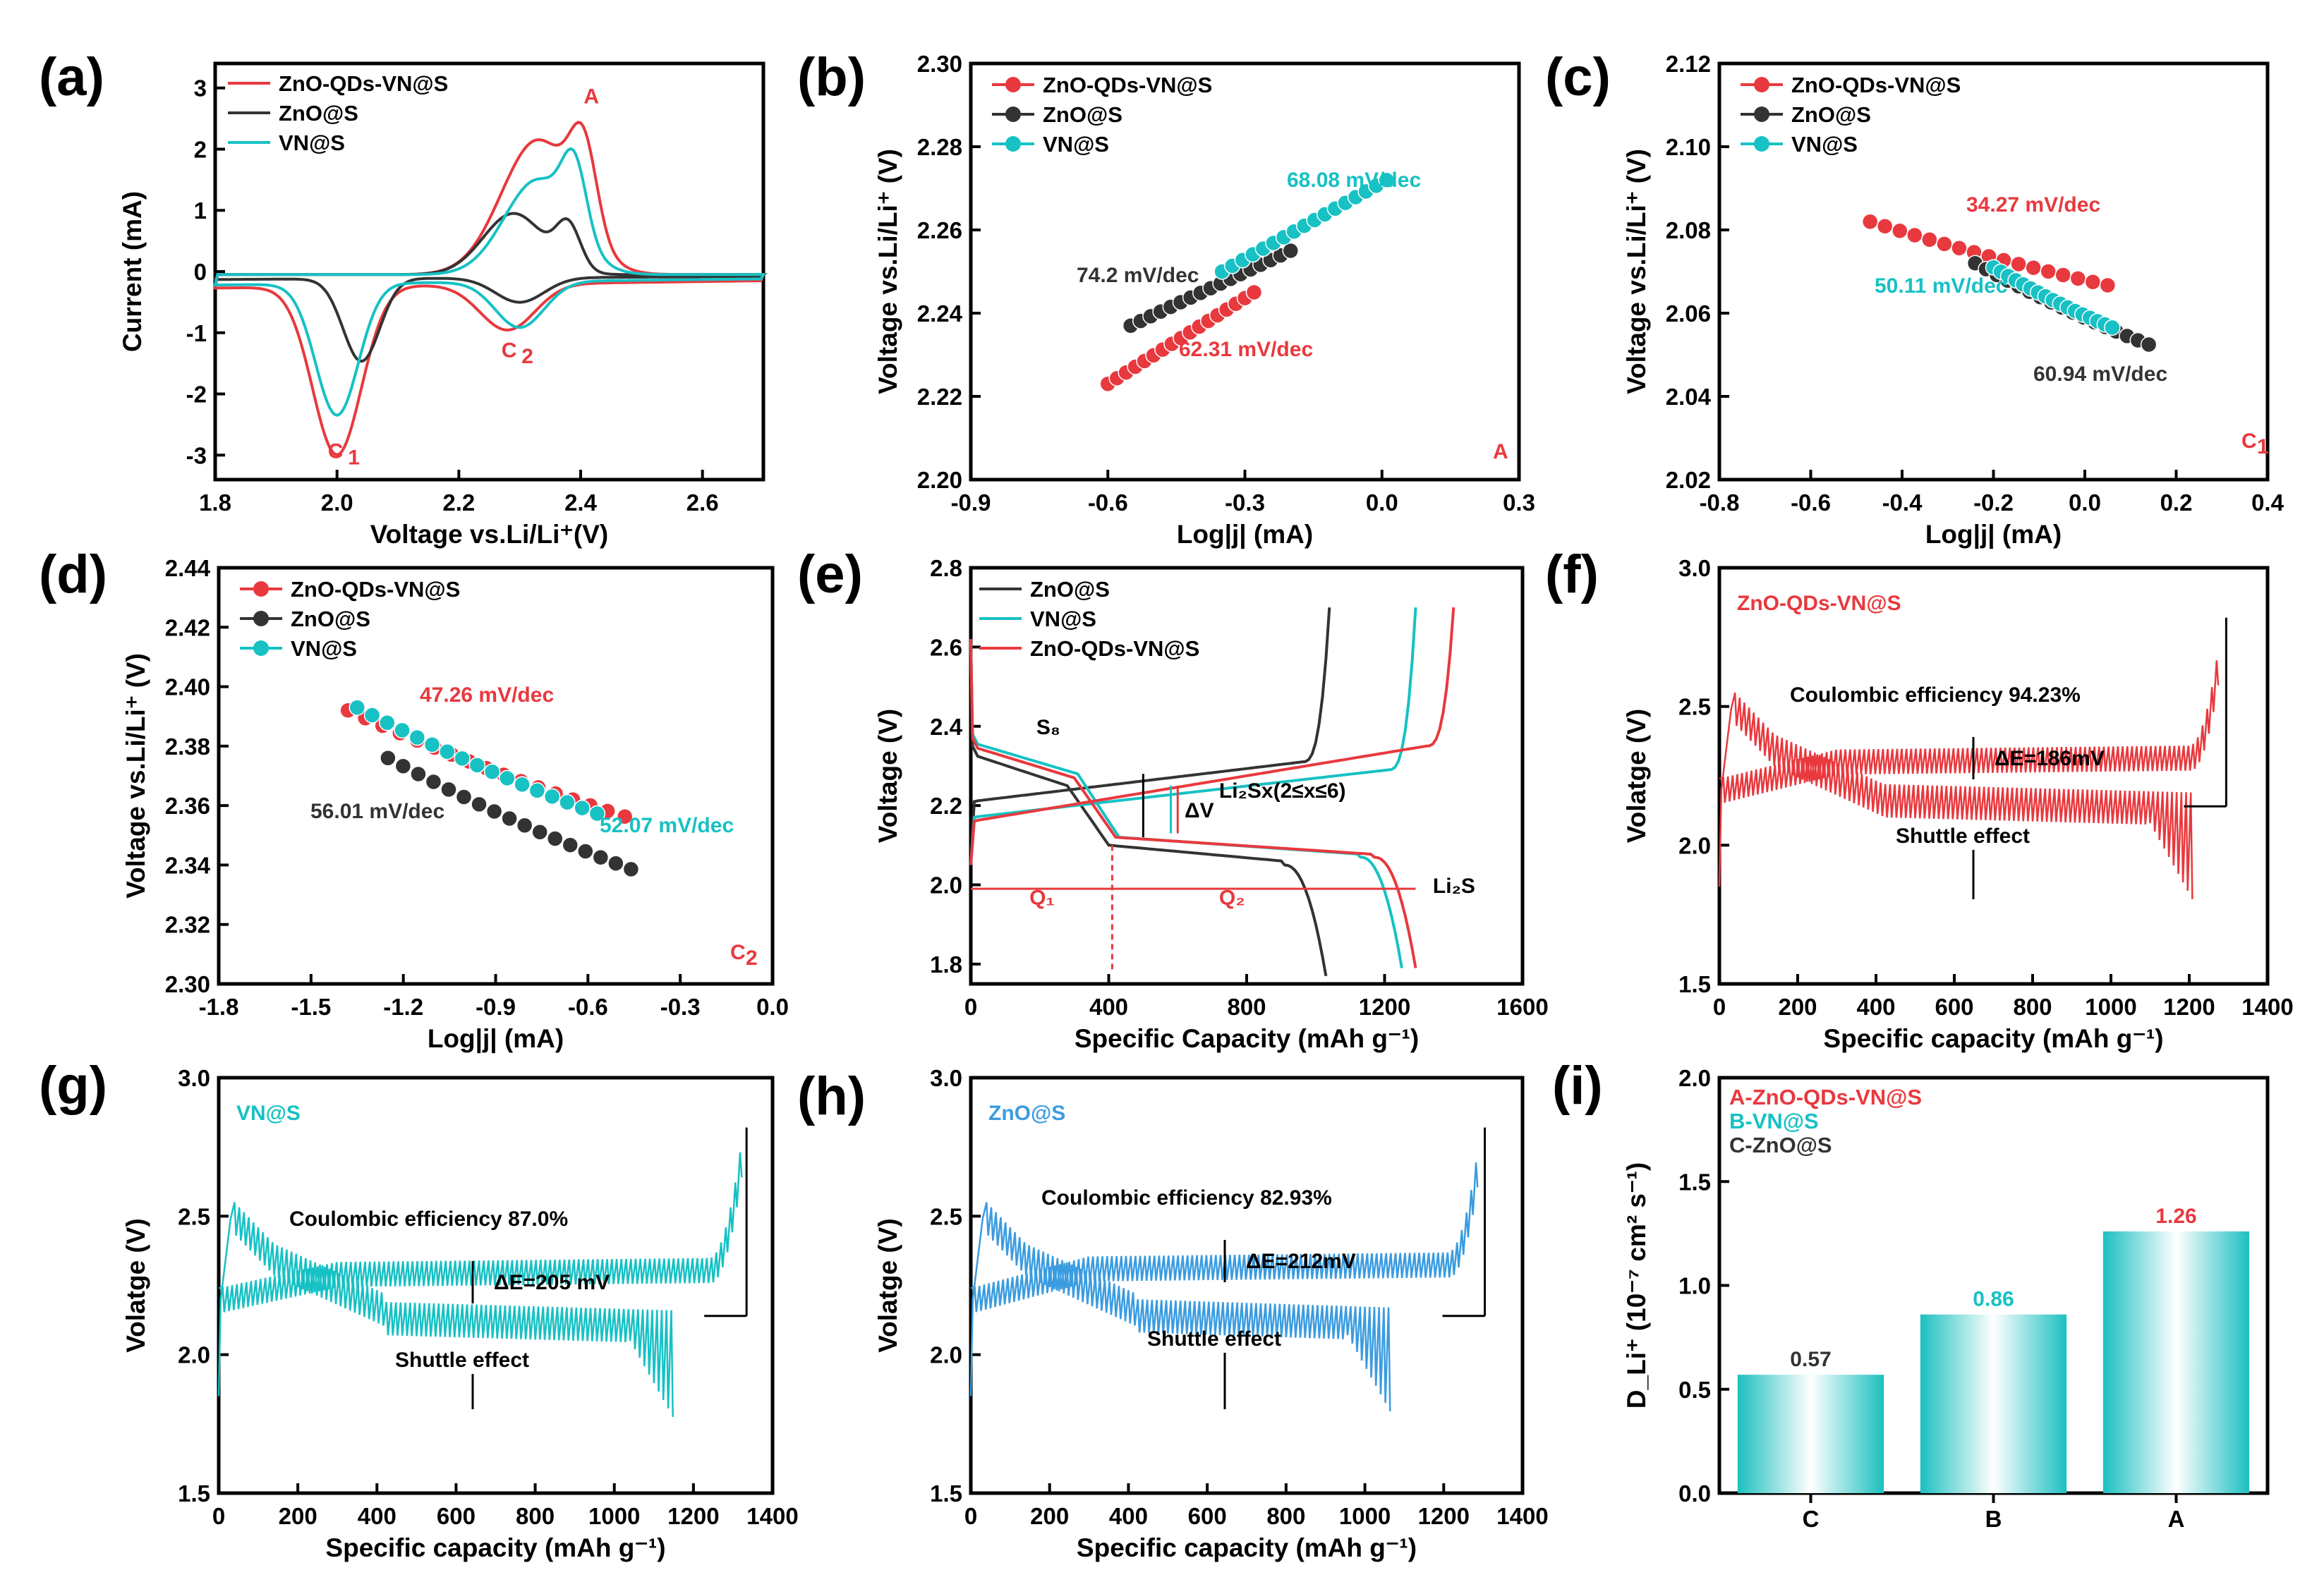 This screenshot has width=2324, height=1582. What do you see at coordinates (1301, 1261) in the screenshot?
I see `delta-e-label: ΔE=212mV` at bounding box center [1301, 1261].